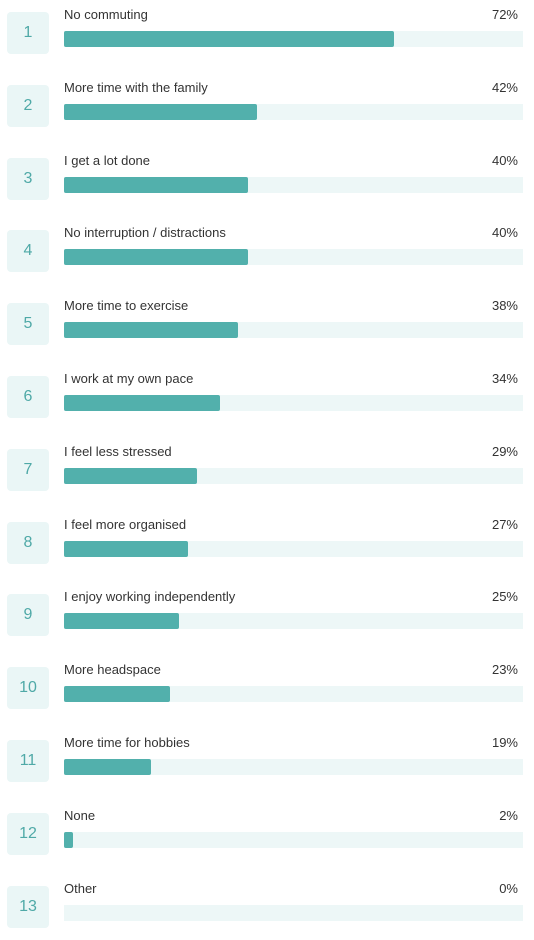 The width and height of the screenshot is (534, 940). What do you see at coordinates (28, 688) in the screenshot?
I see `rank-badge: 10` at bounding box center [28, 688].